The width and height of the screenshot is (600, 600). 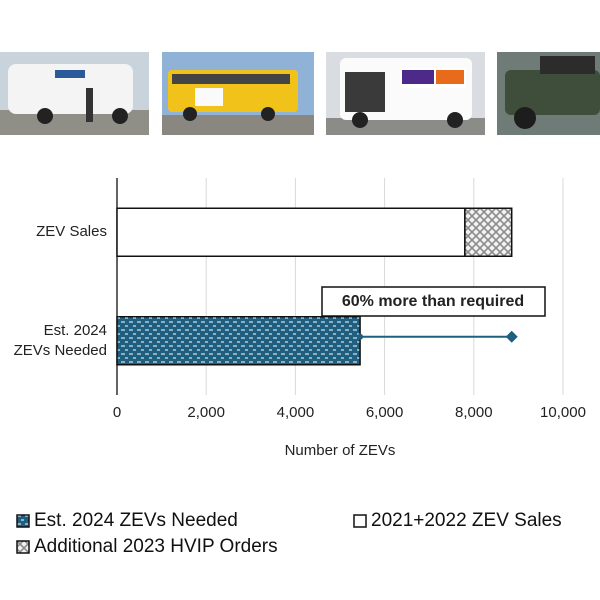 What do you see at coordinates (156, 546) in the screenshot?
I see `legend-label: Additional 2023 HVIP Orders` at bounding box center [156, 546].